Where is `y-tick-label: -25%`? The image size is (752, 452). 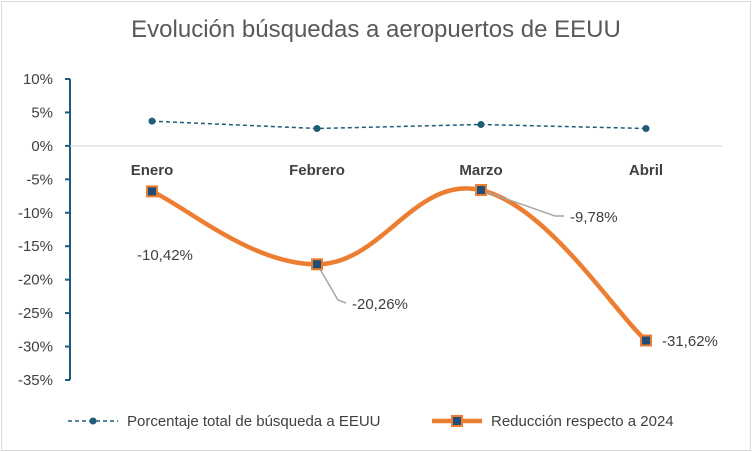 y-tick-label: -25% is located at coordinates (35, 313).